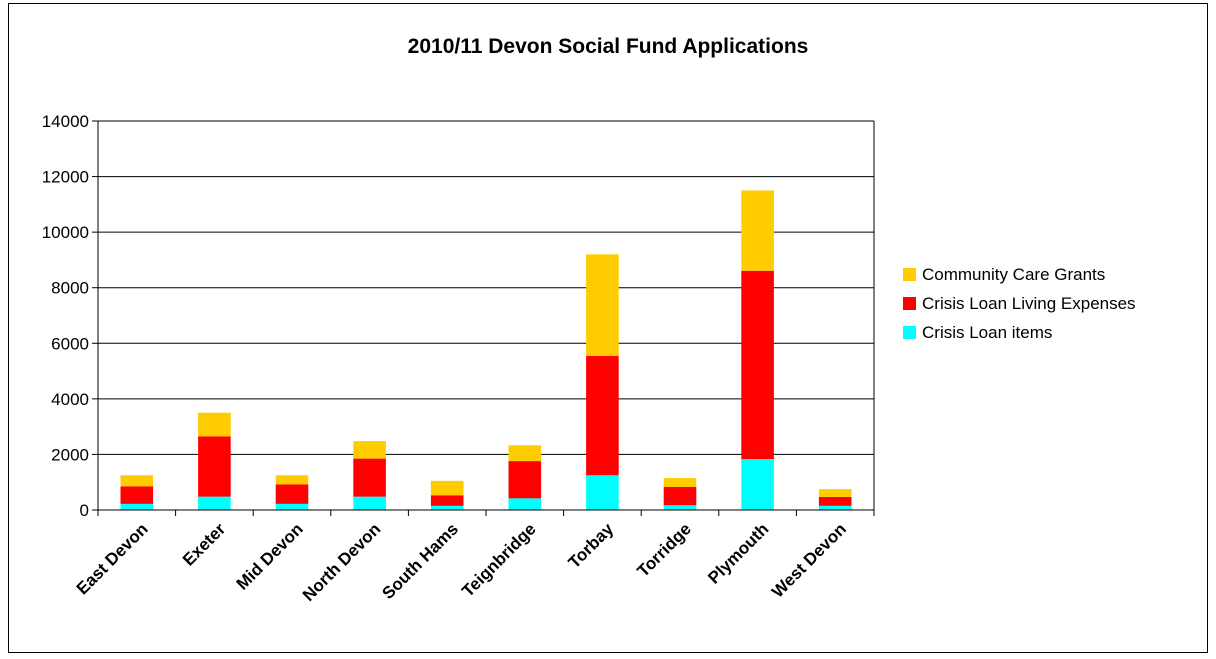  What do you see at coordinates (65, 121) in the screenshot?
I see `y-tick-label: 14000` at bounding box center [65, 121].